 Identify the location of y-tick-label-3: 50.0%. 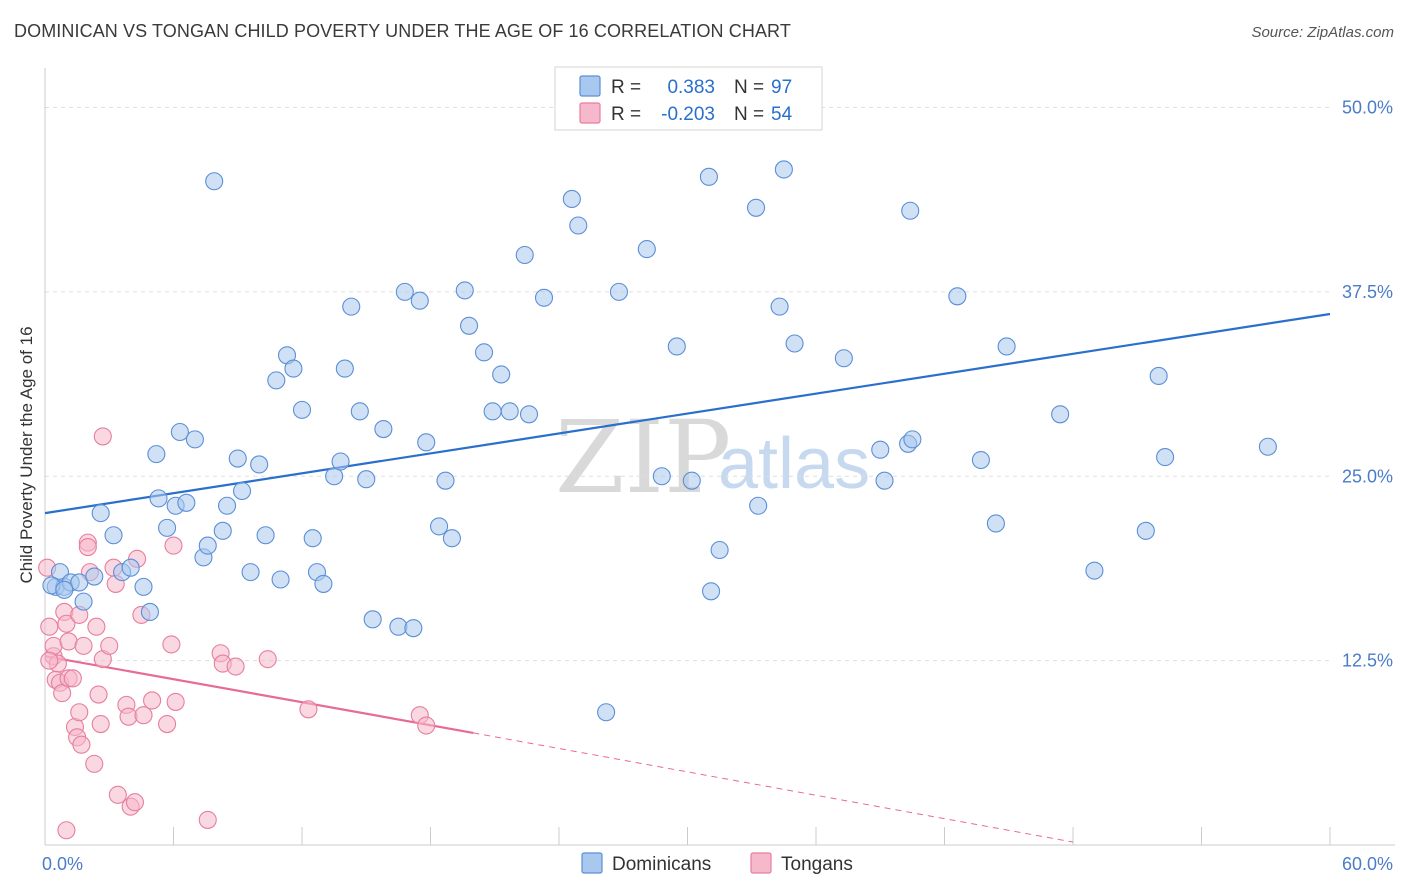
(1367, 108).